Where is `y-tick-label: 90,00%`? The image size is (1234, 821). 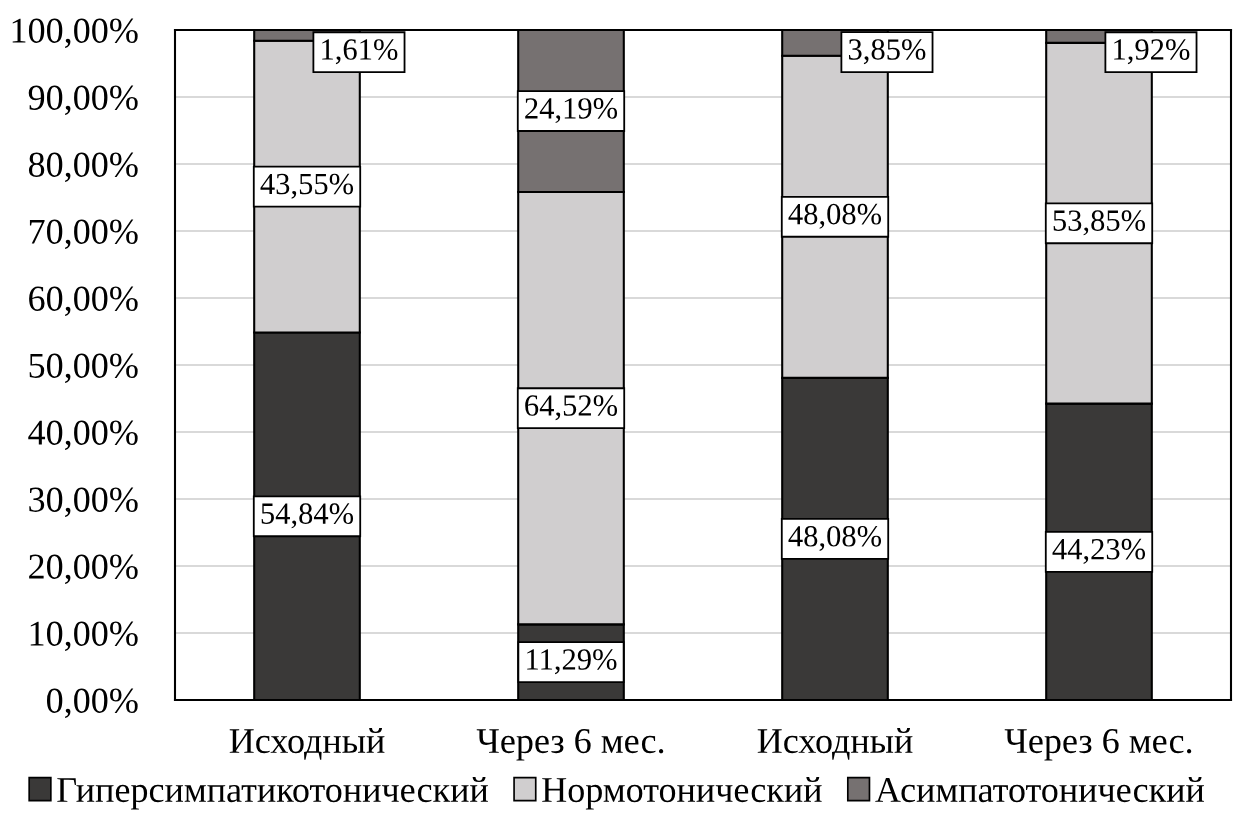 y-tick-label: 90,00% is located at coordinates (83, 100).